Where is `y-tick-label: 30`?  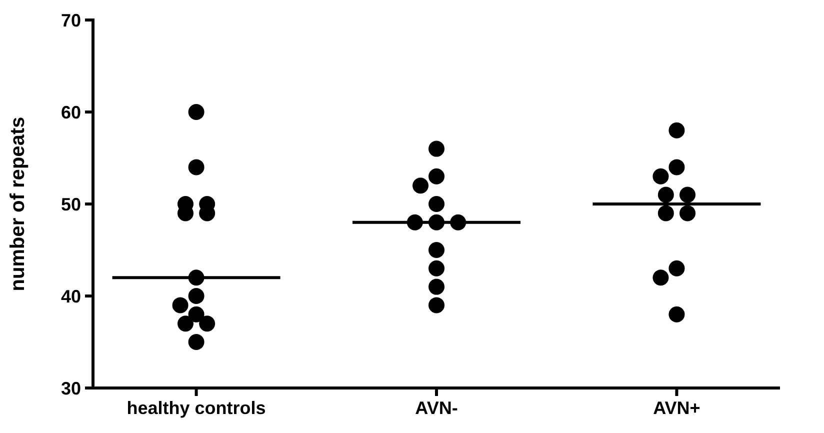
y-tick-label: 30 is located at coordinates (70, 388).